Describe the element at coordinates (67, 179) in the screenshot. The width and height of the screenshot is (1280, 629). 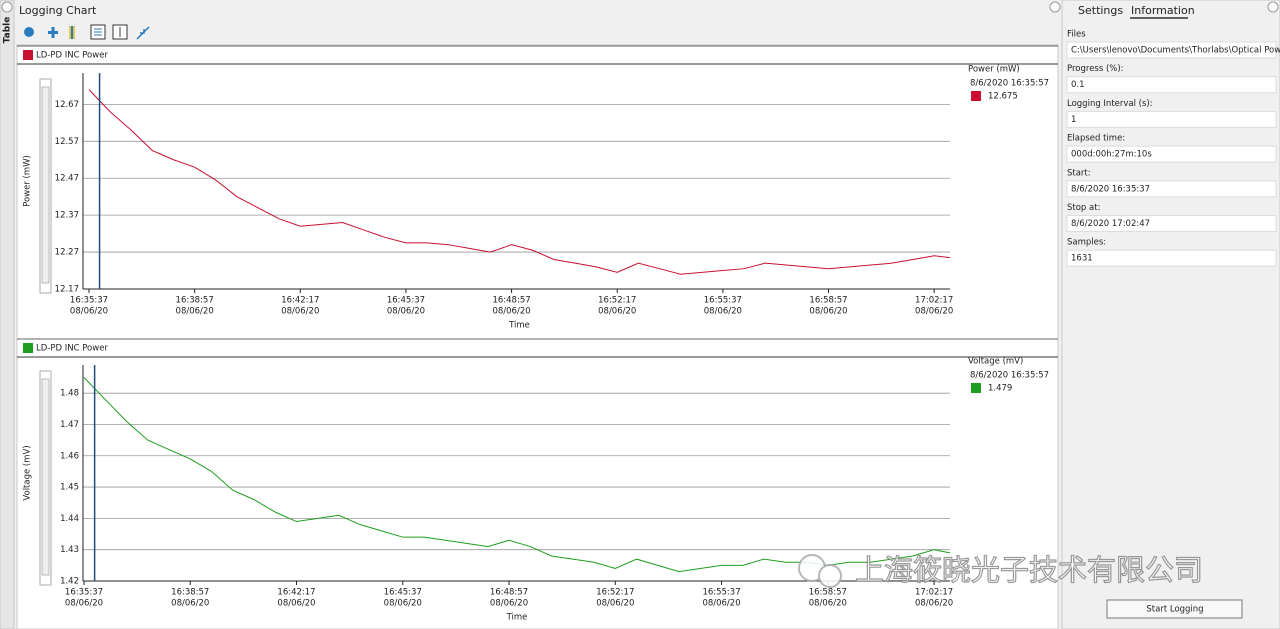
I see `y-tick-label: 12.47` at that location.